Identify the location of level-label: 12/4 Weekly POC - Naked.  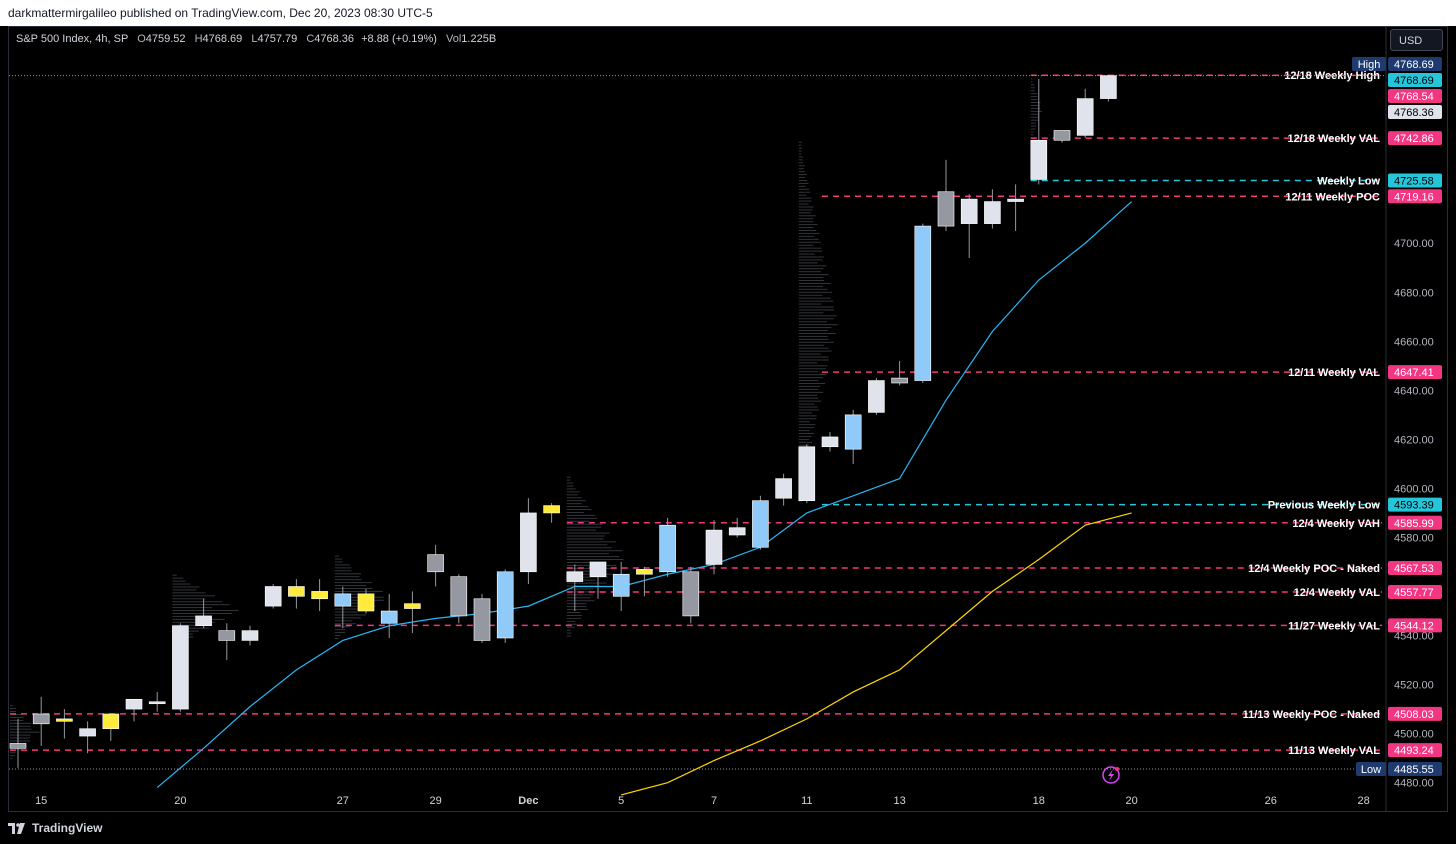
(1314, 569).